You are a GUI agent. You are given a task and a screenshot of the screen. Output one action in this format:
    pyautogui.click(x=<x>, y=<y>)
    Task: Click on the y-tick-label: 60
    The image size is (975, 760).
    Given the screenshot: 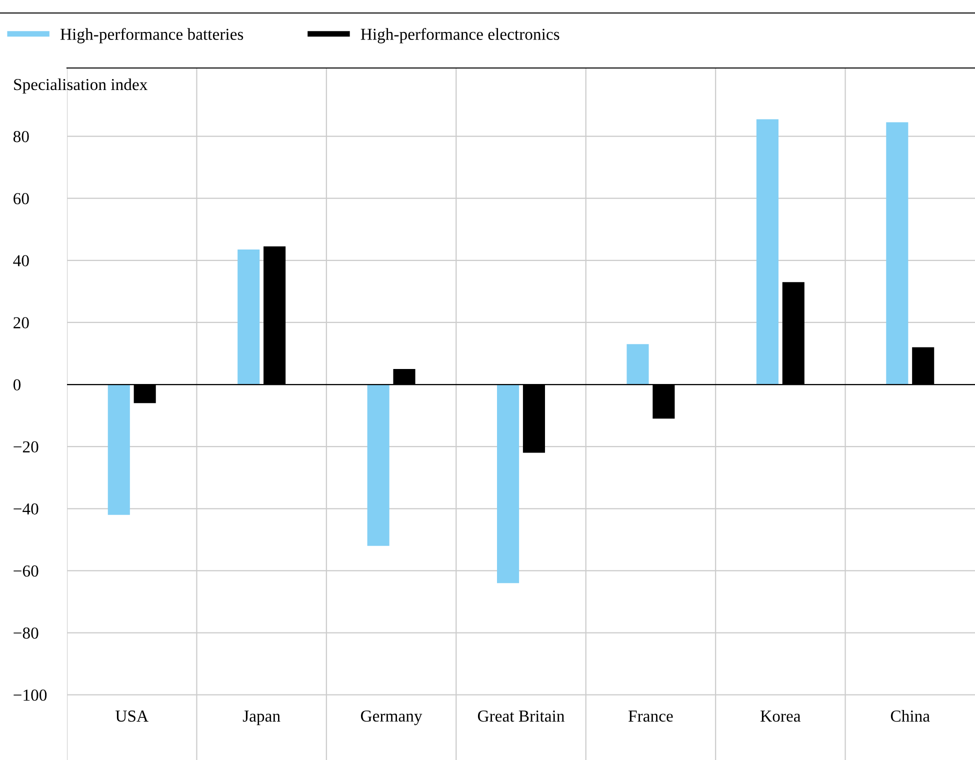 What is the action you would take?
    pyautogui.click(x=21, y=198)
    